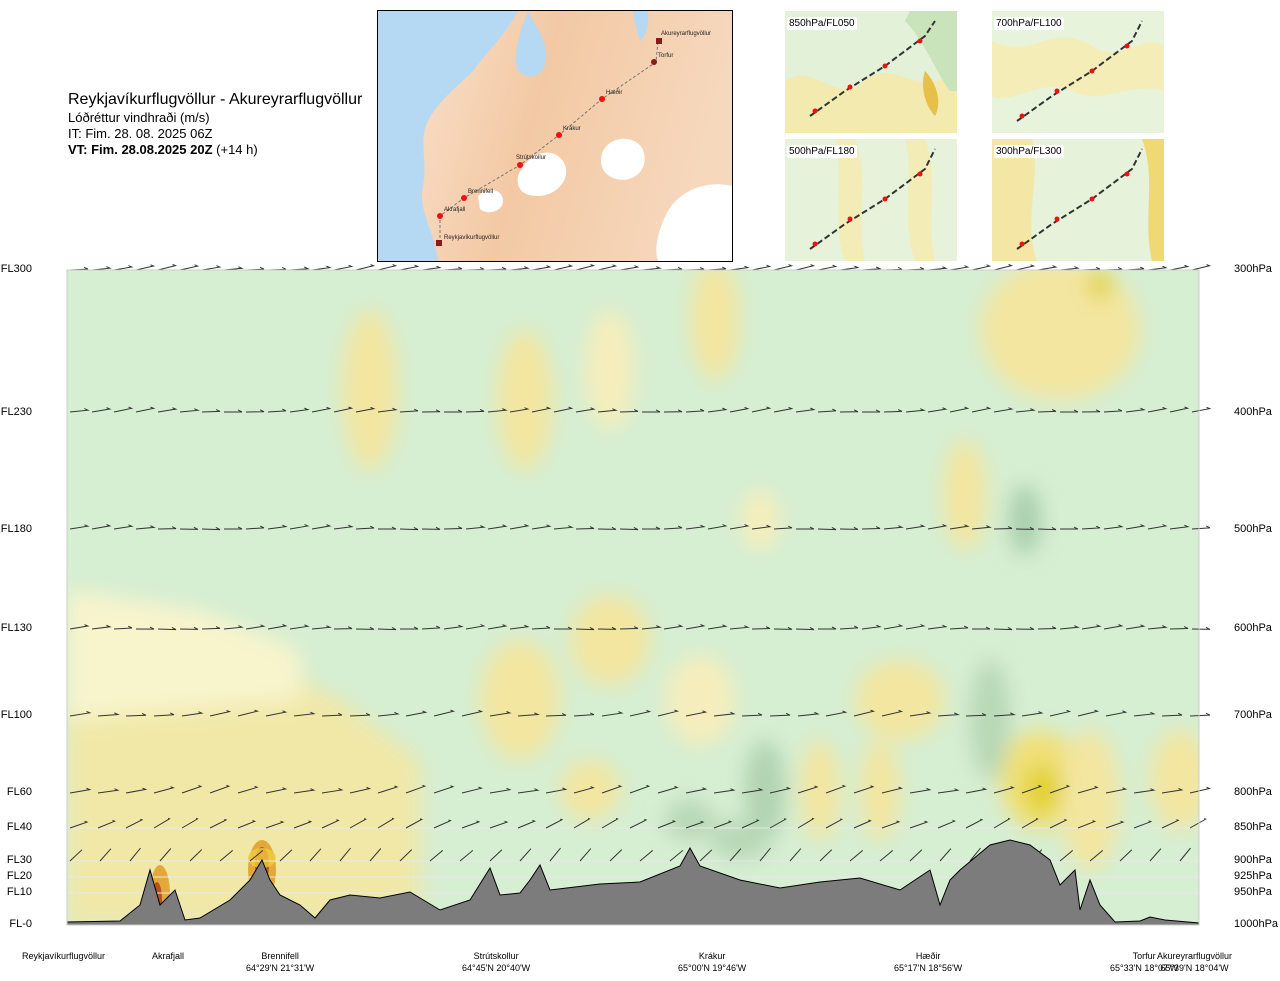 This screenshot has height=981, width=1280. Describe the element at coordinates (439, 243) in the screenshot. I see `map-marker-reykjavik` at that location.